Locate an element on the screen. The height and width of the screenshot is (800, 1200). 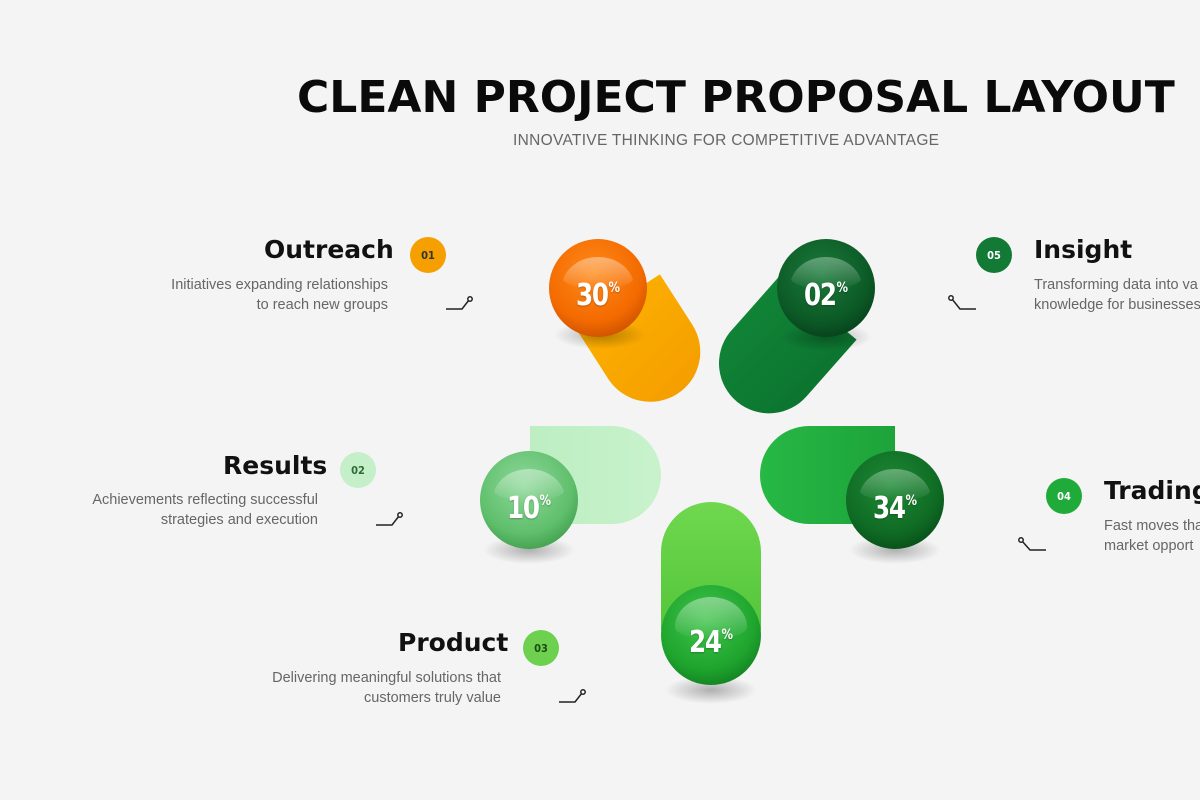
heading-insight: Insight is located at coordinates (1083, 249).